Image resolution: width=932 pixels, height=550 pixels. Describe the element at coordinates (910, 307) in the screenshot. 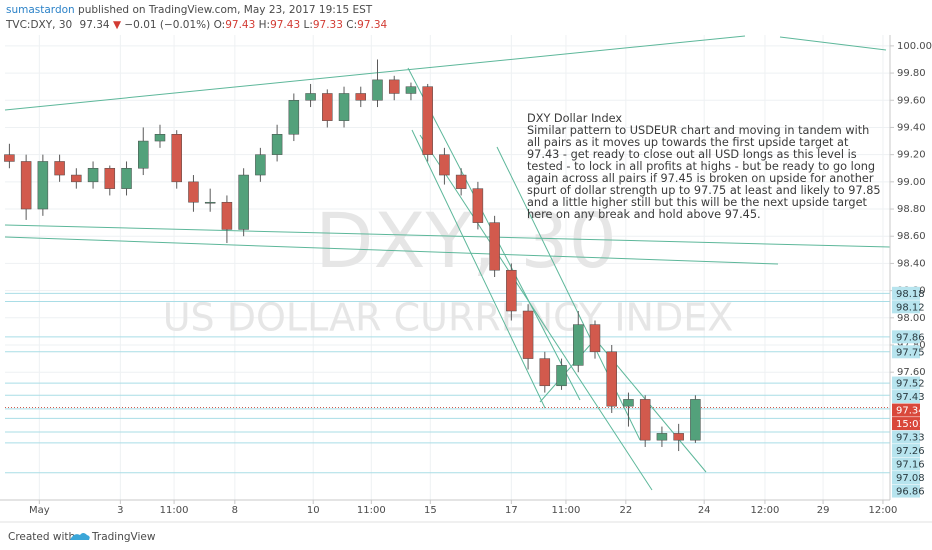

I see `level-label: 98.12` at that location.